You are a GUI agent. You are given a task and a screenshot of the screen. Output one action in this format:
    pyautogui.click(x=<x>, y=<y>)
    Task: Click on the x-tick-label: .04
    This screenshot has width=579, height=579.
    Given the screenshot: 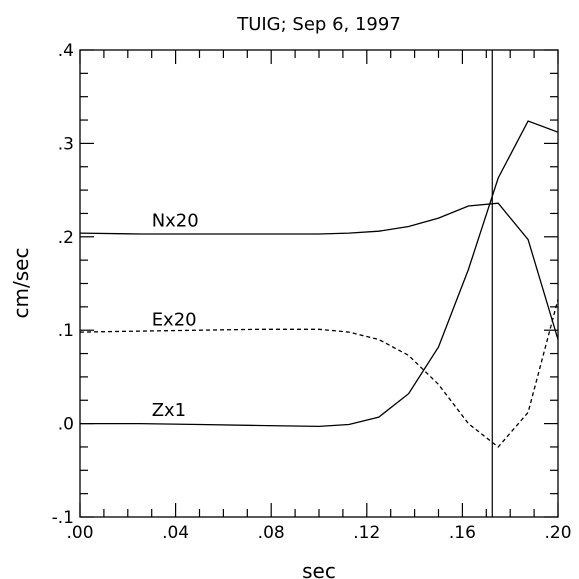 What is the action you would take?
    pyautogui.click(x=175, y=533)
    